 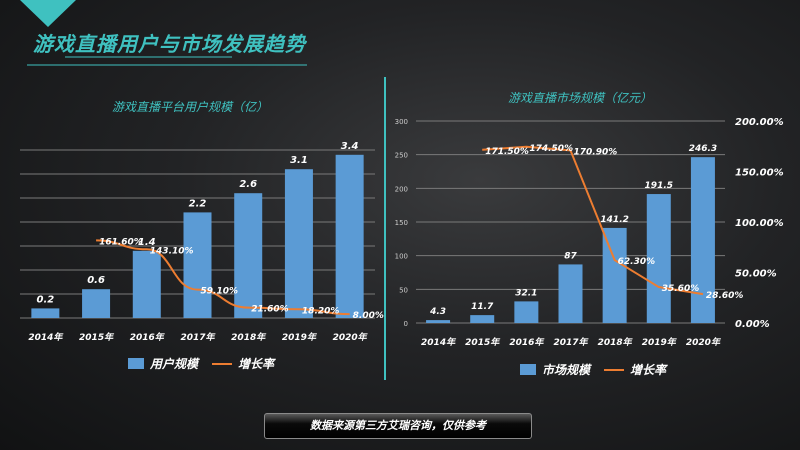 I want to click on bar-value-label: 191.5, so click(x=659, y=186).